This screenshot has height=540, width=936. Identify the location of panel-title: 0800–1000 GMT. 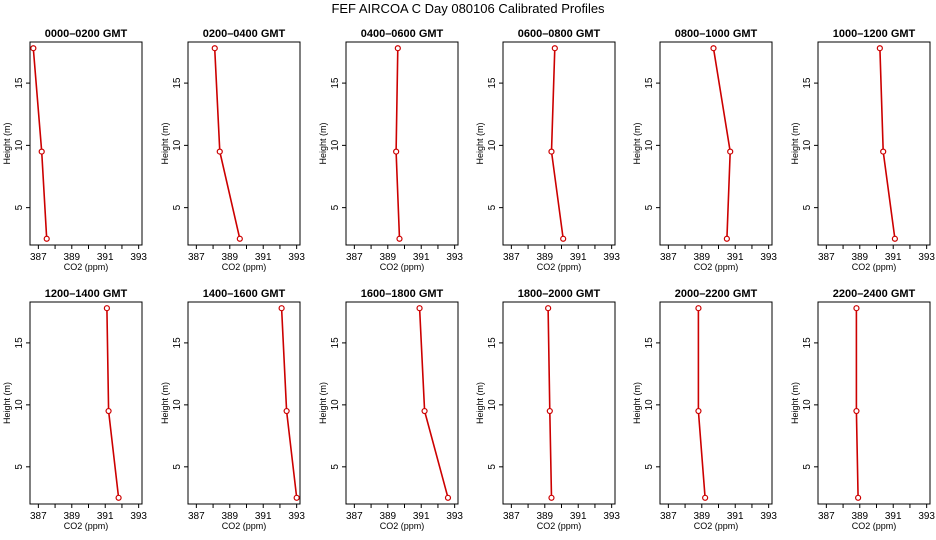
(716, 34).